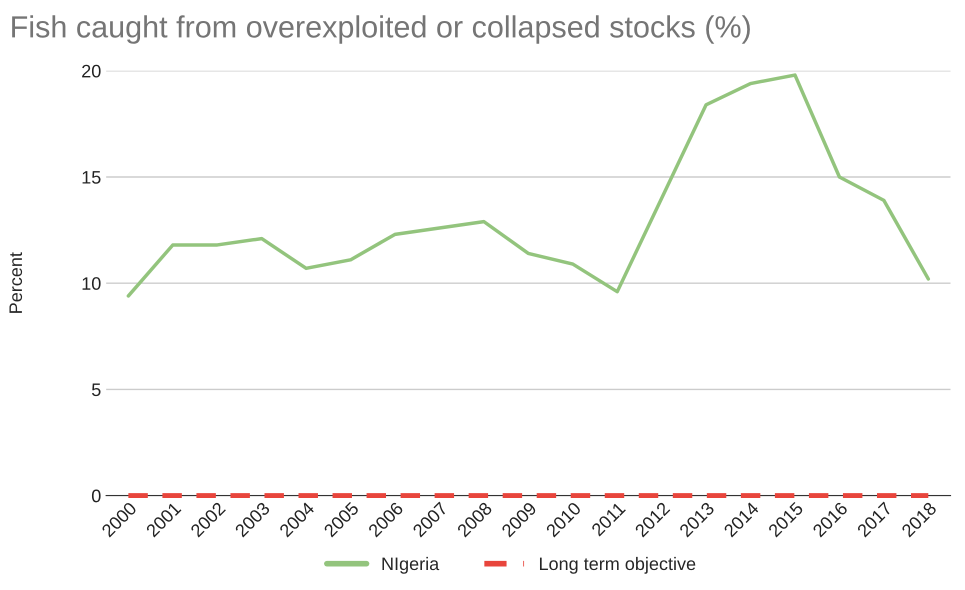  I want to click on y-tick-label: 5, so click(96, 390).